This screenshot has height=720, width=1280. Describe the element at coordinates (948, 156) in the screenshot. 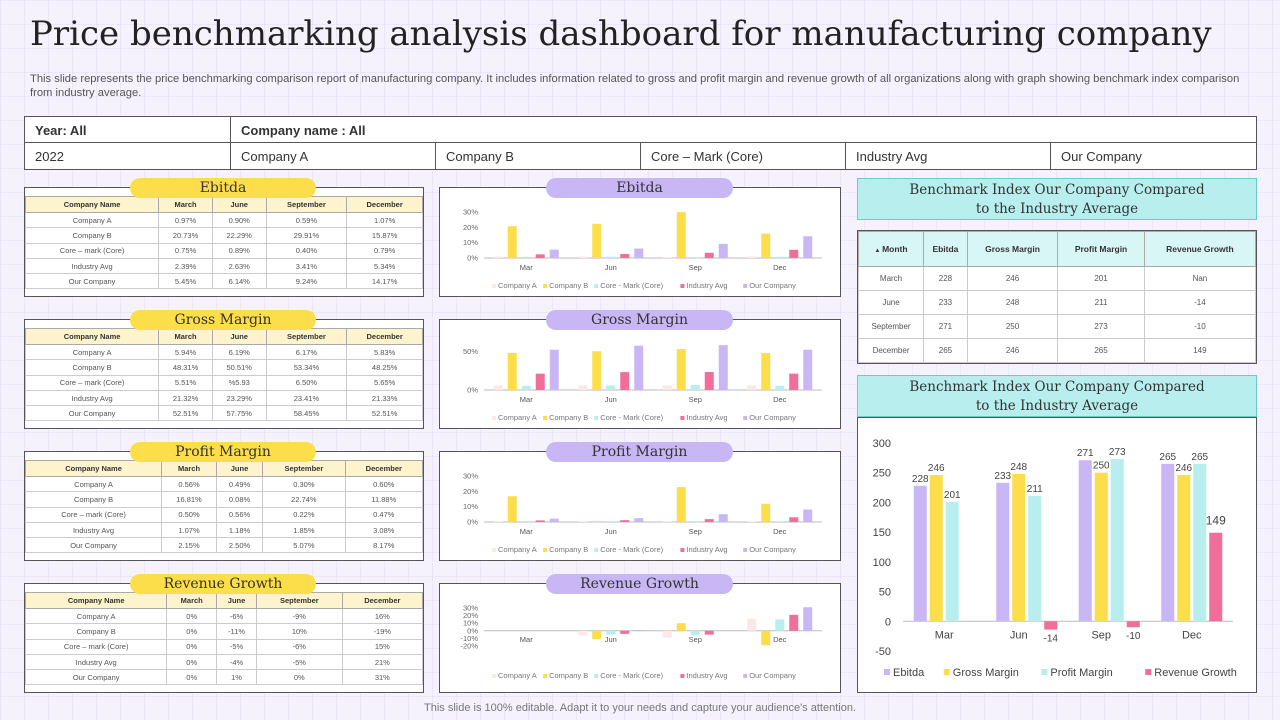

I see `filter-option-industry-avg: Industry Avg` at that location.